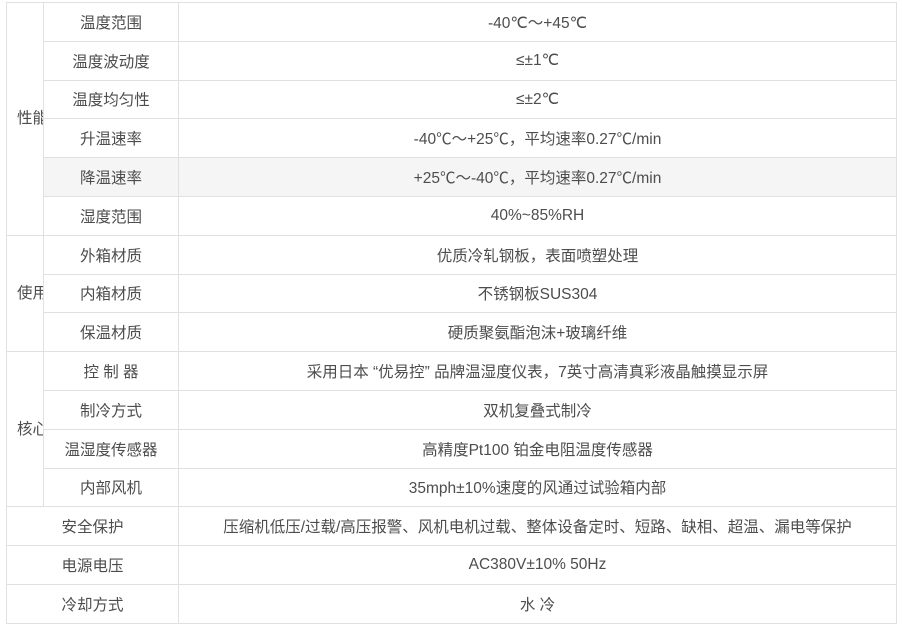 The image size is (903, 627). Describe the element at coordinates (111, 254) in the screenshot. I see `row-label: 外箱材质` at that location.